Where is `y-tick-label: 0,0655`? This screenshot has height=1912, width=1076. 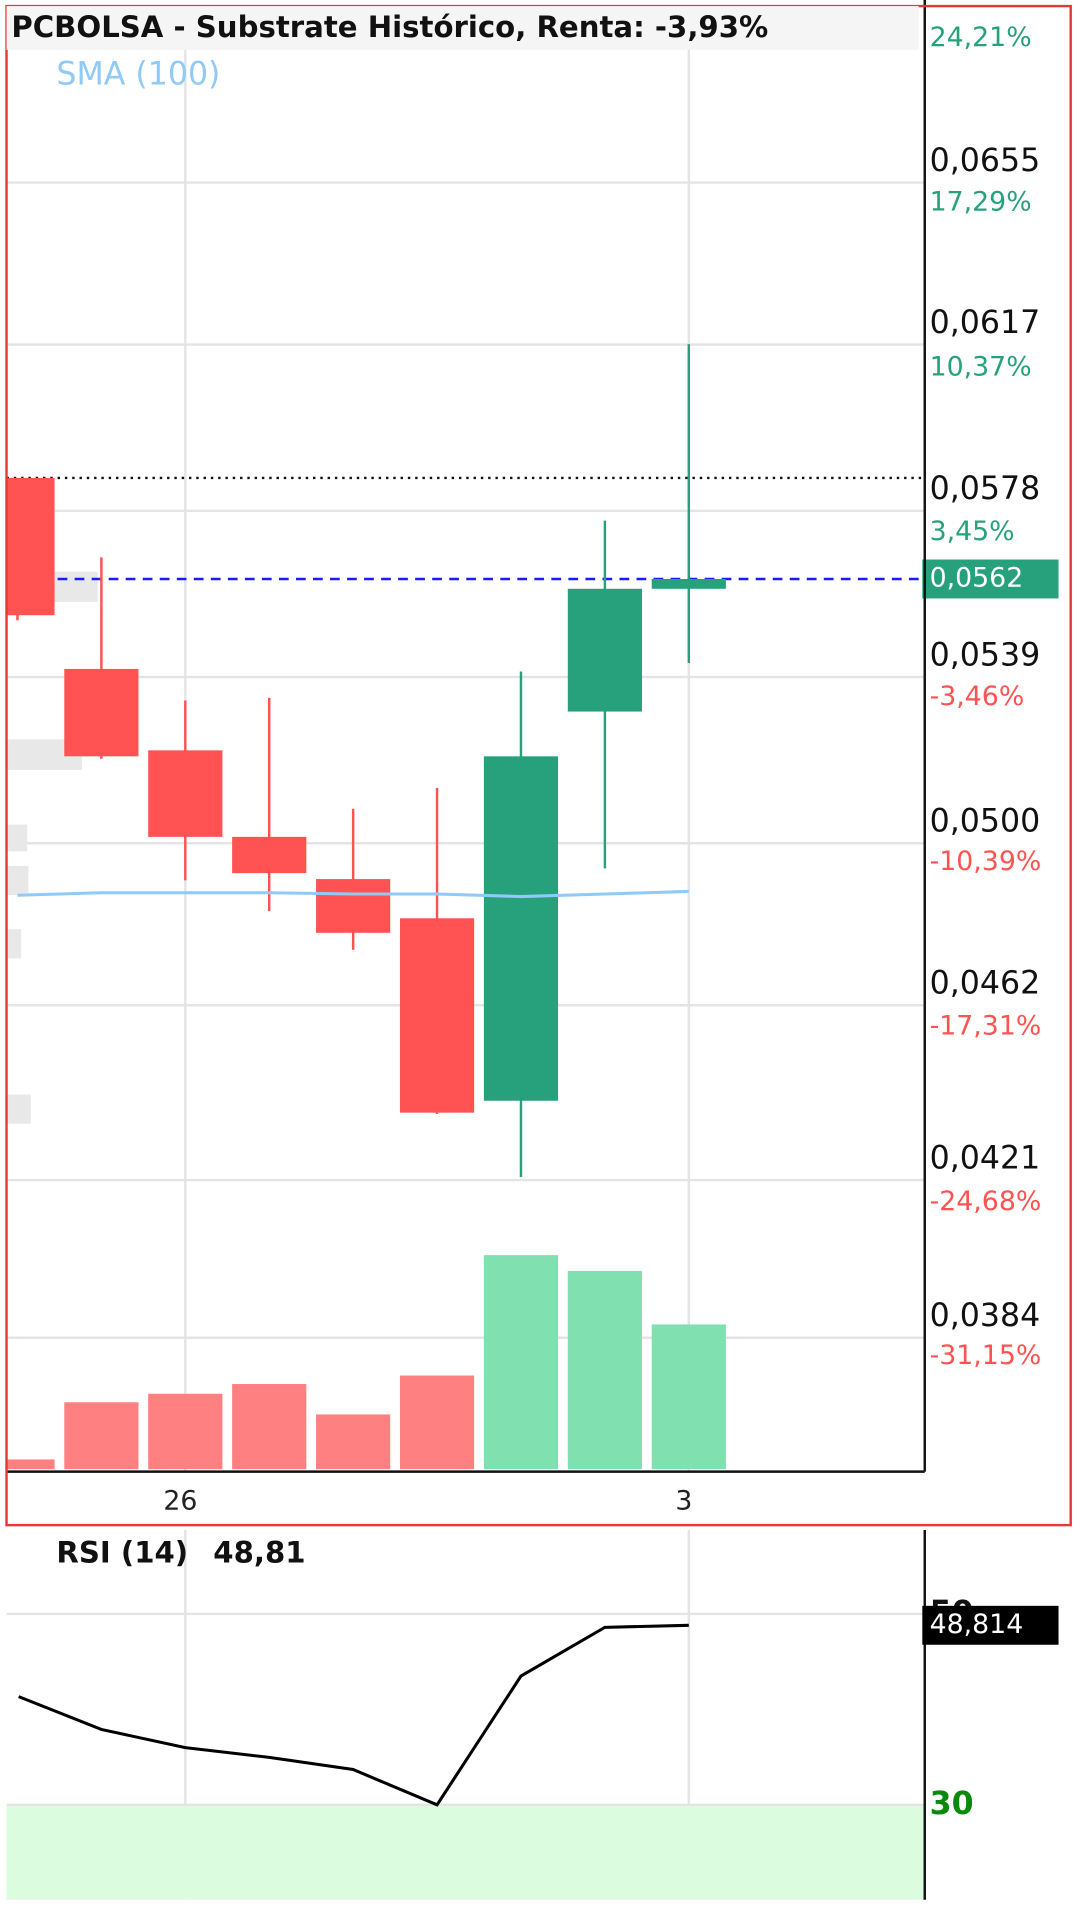 y-tick-label: 0,0655 is located at coordinates (985, 161).